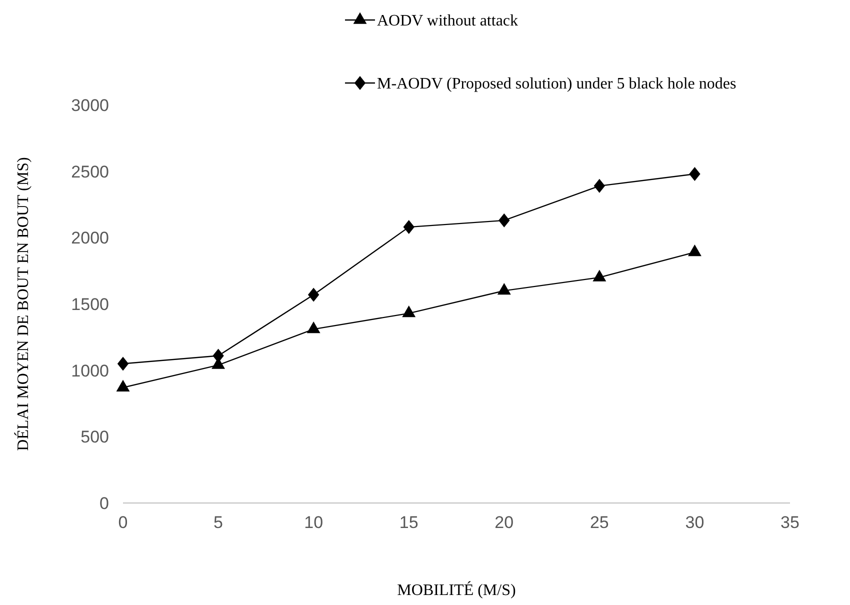  Describe the element at coordinates (599, 522) in the screenshot. I see `x-tick-label: 25` at that location.